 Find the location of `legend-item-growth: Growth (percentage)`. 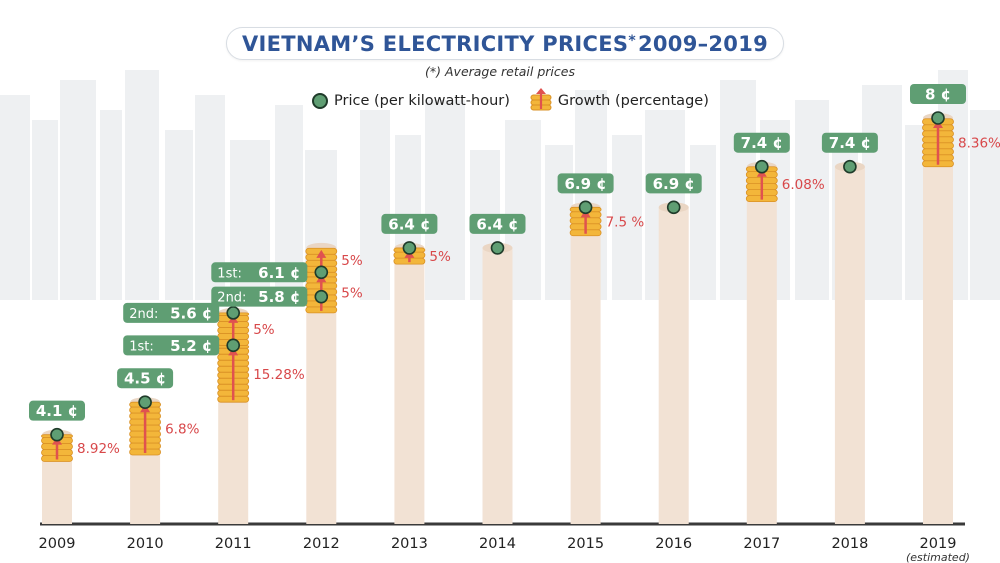

legend-item-growth: Growth (percentage) is located at coordinates (619, 101).